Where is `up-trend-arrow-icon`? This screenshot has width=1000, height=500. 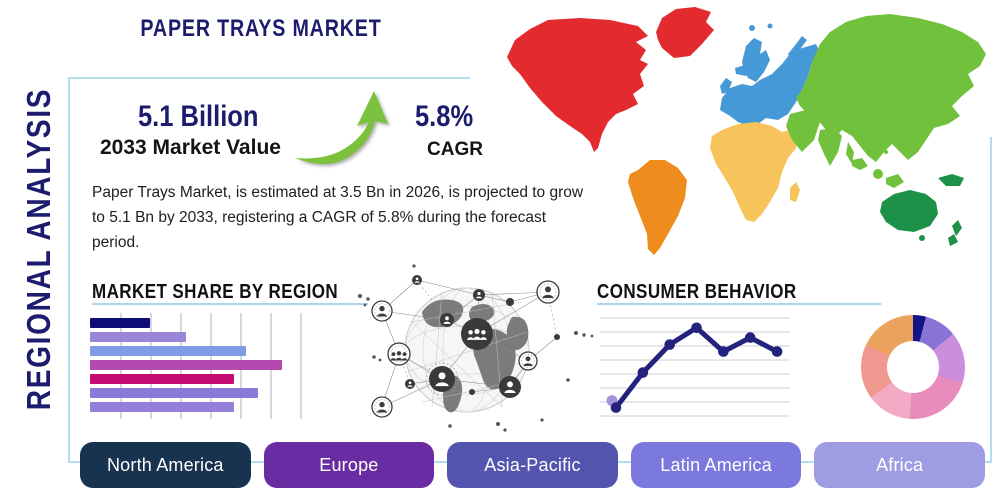
up-trend-arrow-icon is located at coordinates (341, 128).